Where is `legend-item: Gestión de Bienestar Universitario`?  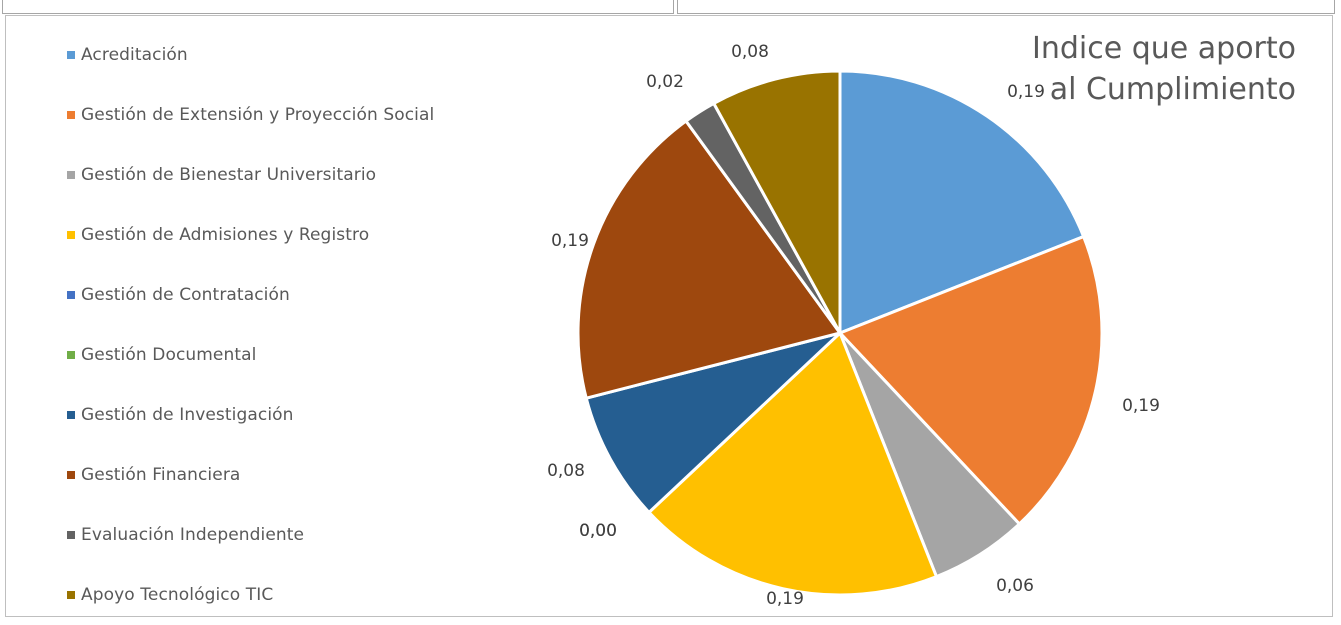 legend-item: Gestión de Bienestar Universitario is located at coordinates (221, 175).